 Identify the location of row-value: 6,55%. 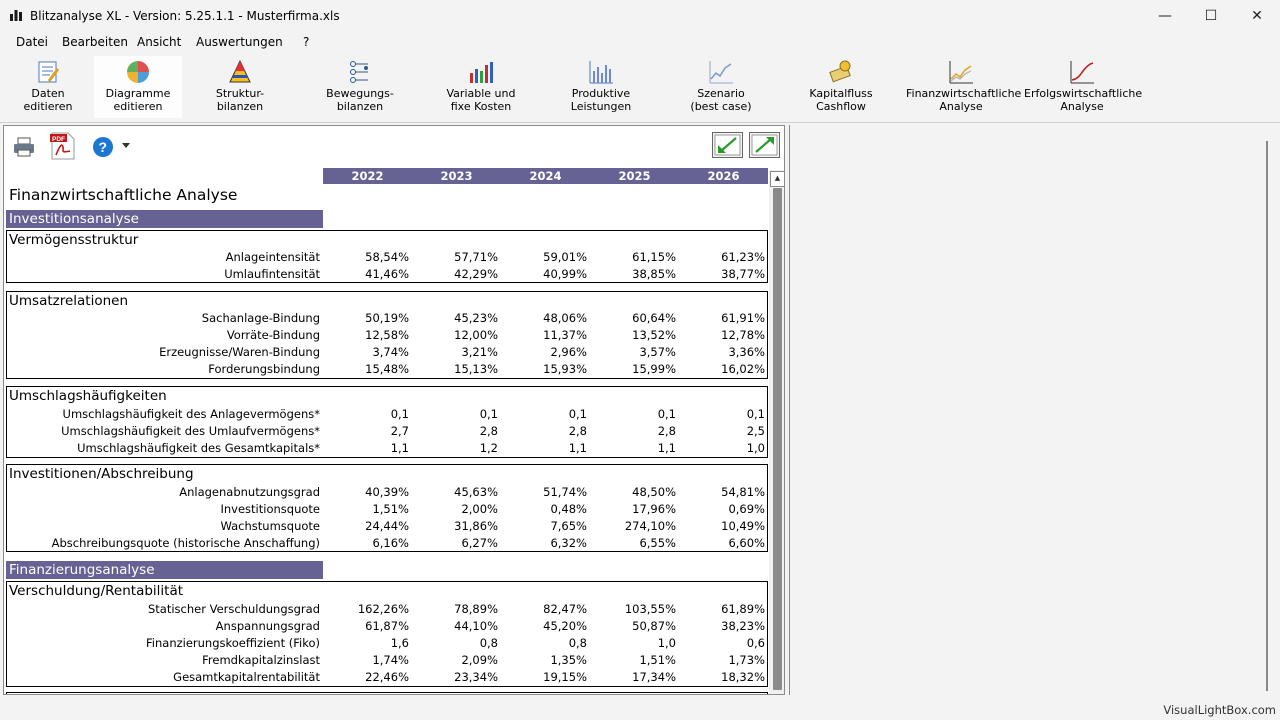
(657, 543).